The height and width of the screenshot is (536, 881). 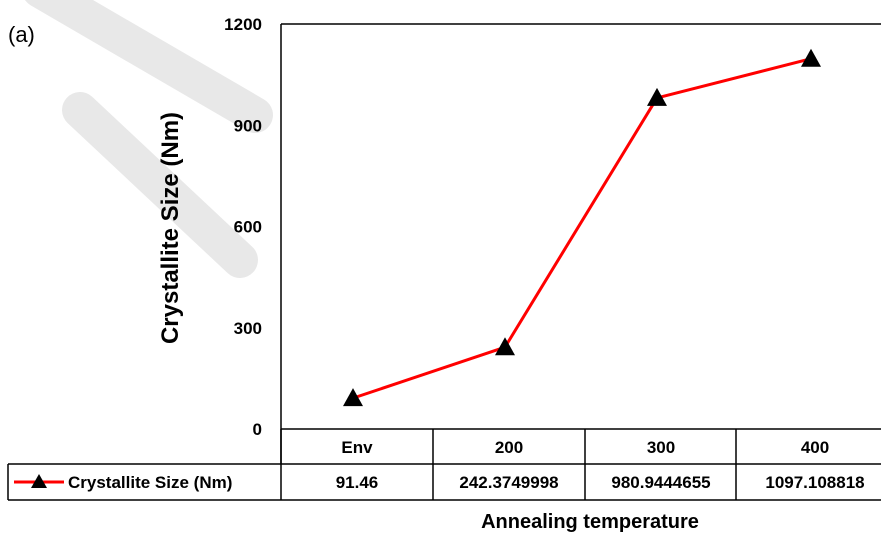 I want to click on y-tick-label: 600, so click(x=248, y=227).